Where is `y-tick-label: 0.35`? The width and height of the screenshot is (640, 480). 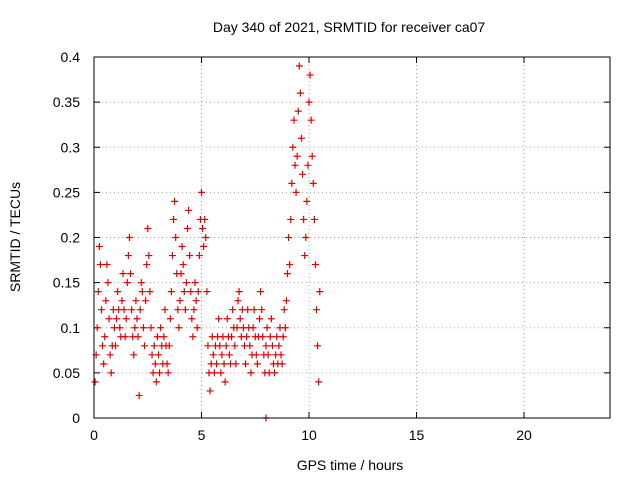 y-tick-label: 0.35 is located at coordinates (66, 102).